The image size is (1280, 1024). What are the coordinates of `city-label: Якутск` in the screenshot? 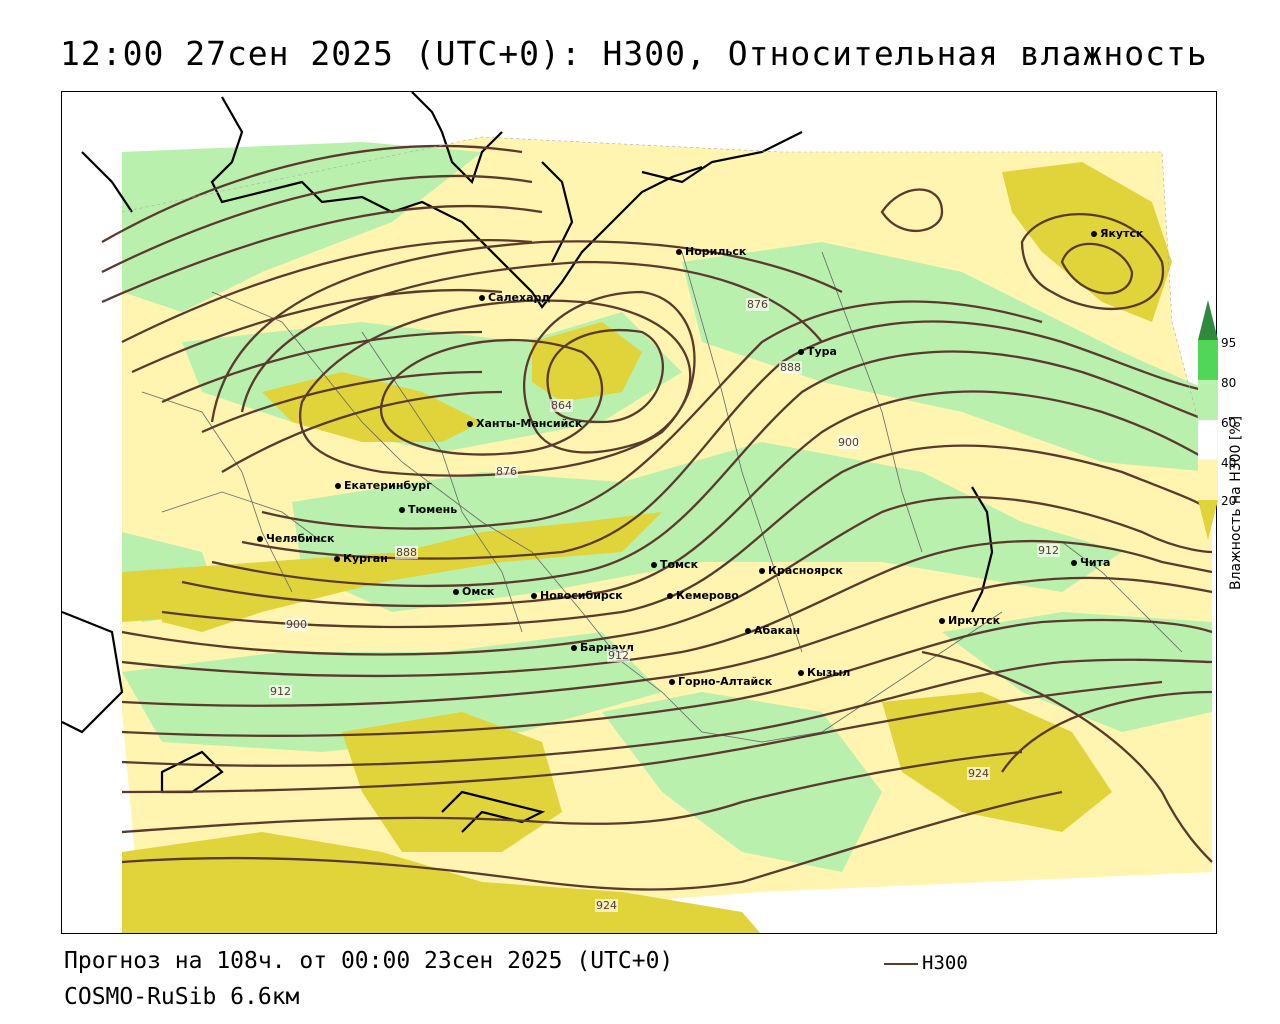 It's located at (1117, 233).